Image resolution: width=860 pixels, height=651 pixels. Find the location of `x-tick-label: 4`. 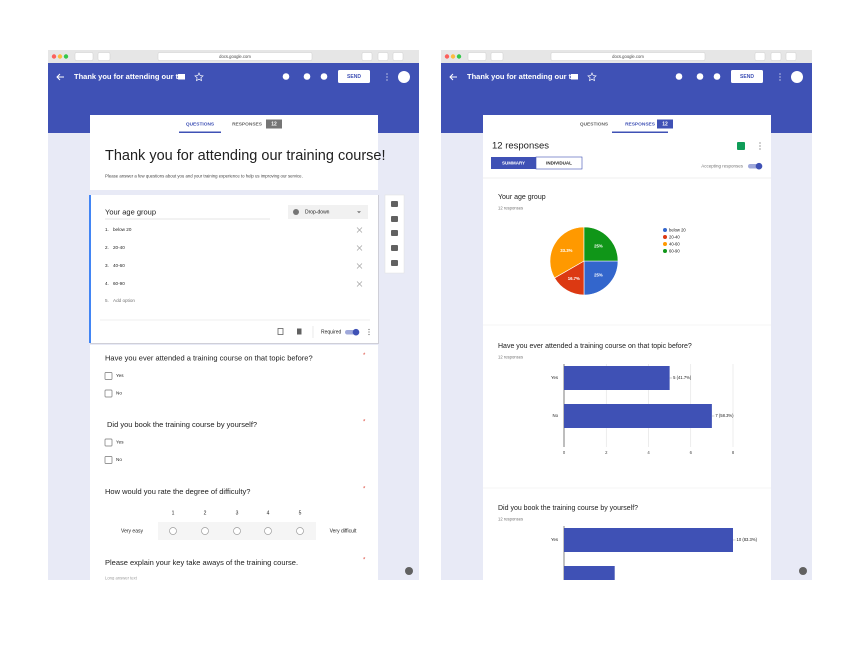

x-tick-label: 4 is located at coordinates (648, 452).